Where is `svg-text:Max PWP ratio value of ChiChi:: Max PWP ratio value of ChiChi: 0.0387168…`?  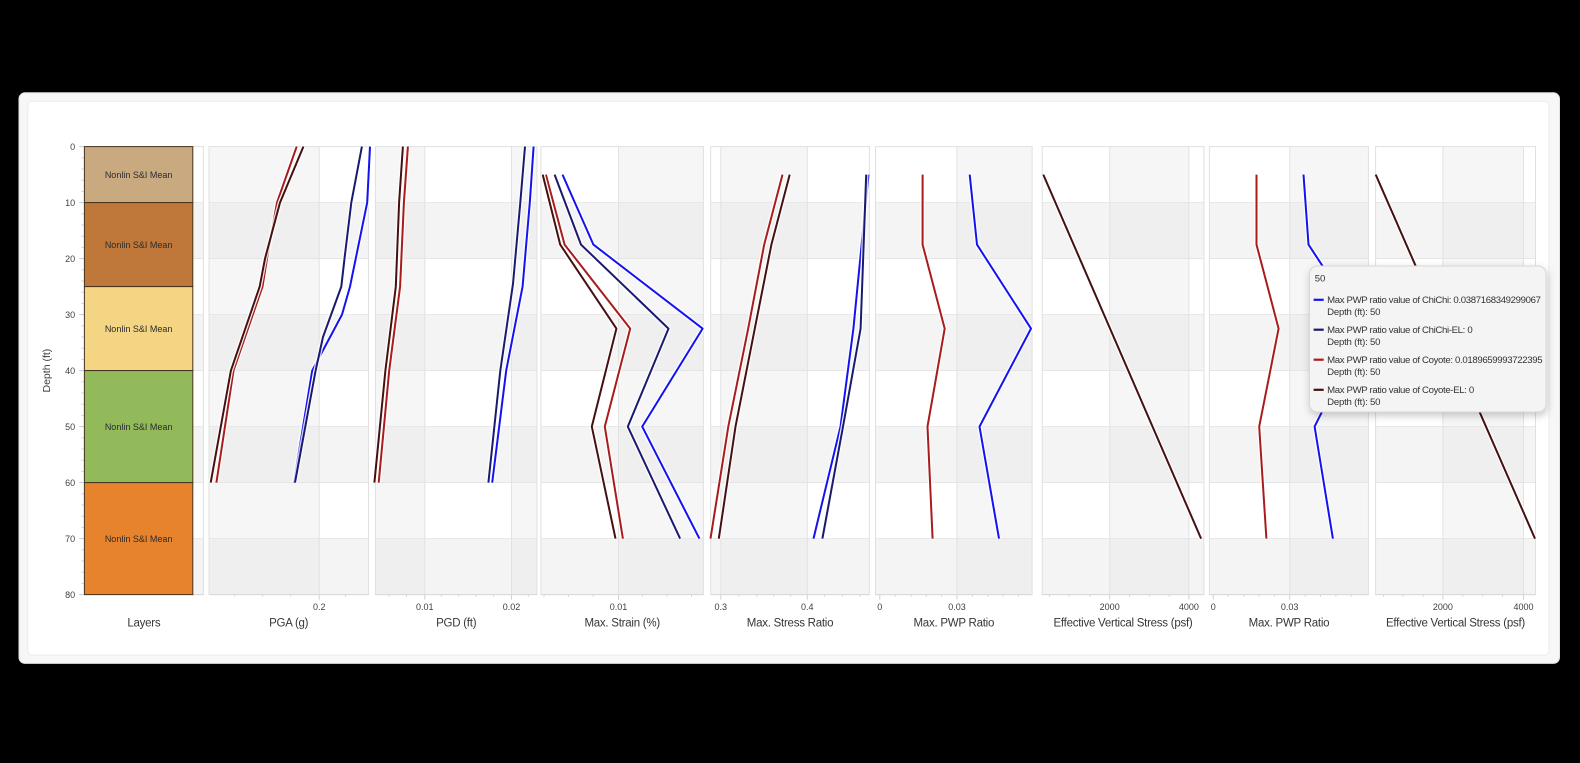
svg-text:Max PWP ratio value of ChiChi:: Max PWP ratio value of ChiChi: 0.0387168… is located at coordinates (1434, 300).